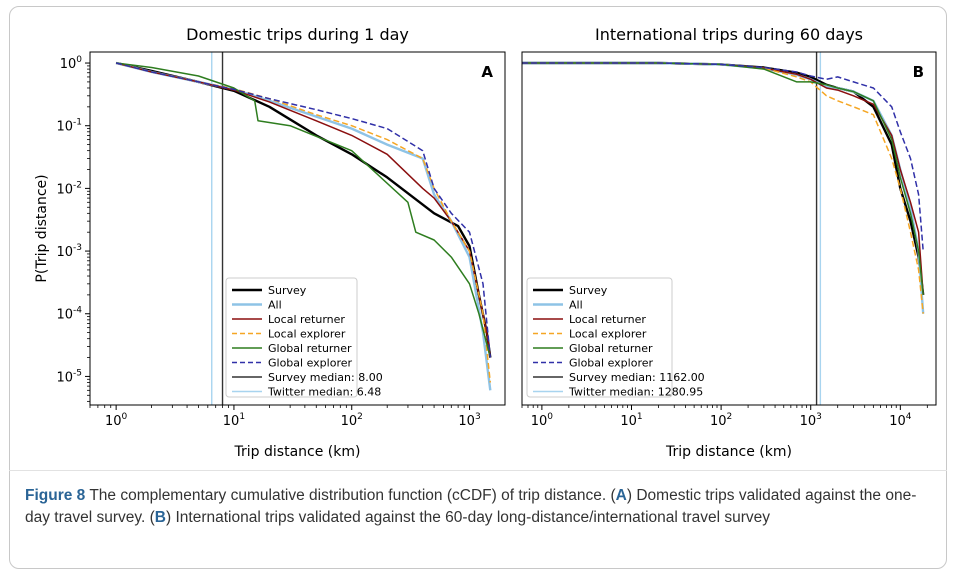 This screenshot has width=957, height=579. I want to click on series-line-global-explorer, so click(723, 157).